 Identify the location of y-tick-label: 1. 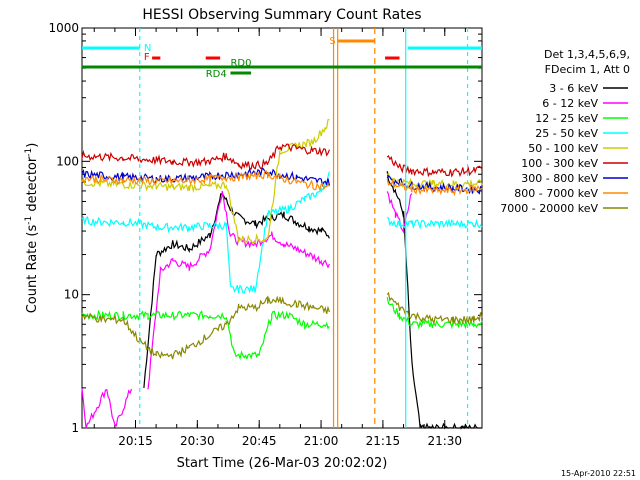
(75, 428).